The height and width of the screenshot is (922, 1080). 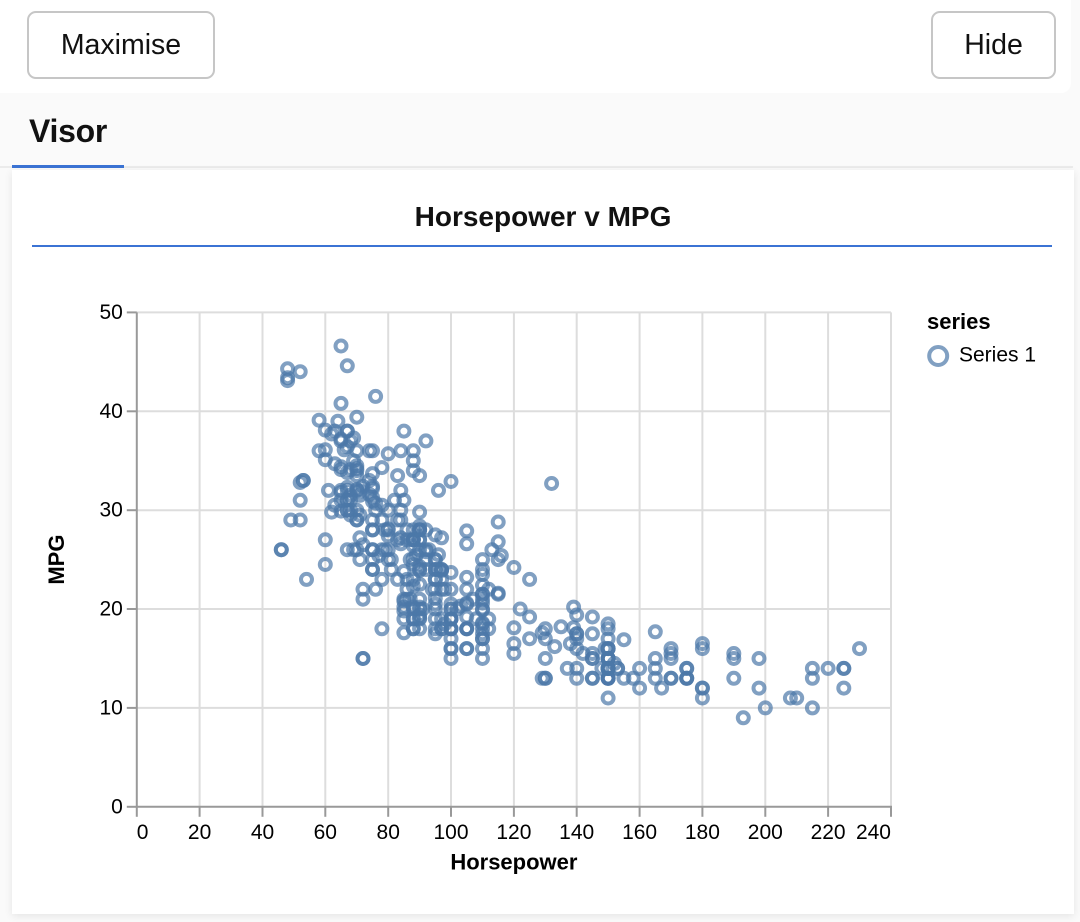 I want to click on svg-text: 10, so click(x=110, y=707).